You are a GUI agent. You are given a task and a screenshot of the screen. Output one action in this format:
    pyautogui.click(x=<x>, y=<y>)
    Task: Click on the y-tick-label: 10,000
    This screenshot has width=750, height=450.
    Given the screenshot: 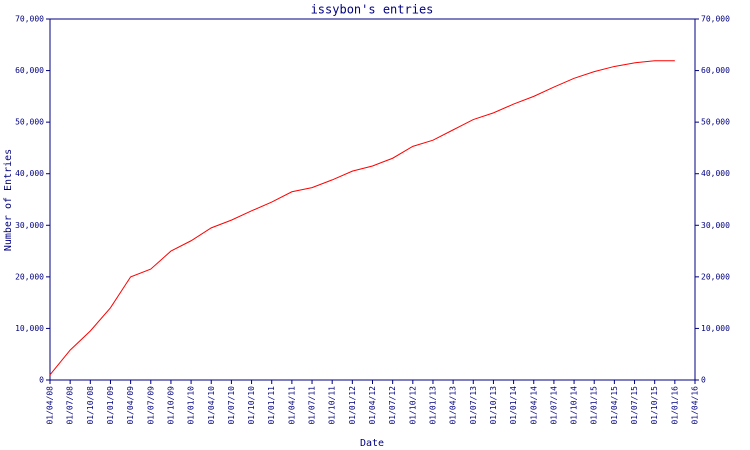 What is the action you would take?
    pyautogui.click(x=29, y=328)
    